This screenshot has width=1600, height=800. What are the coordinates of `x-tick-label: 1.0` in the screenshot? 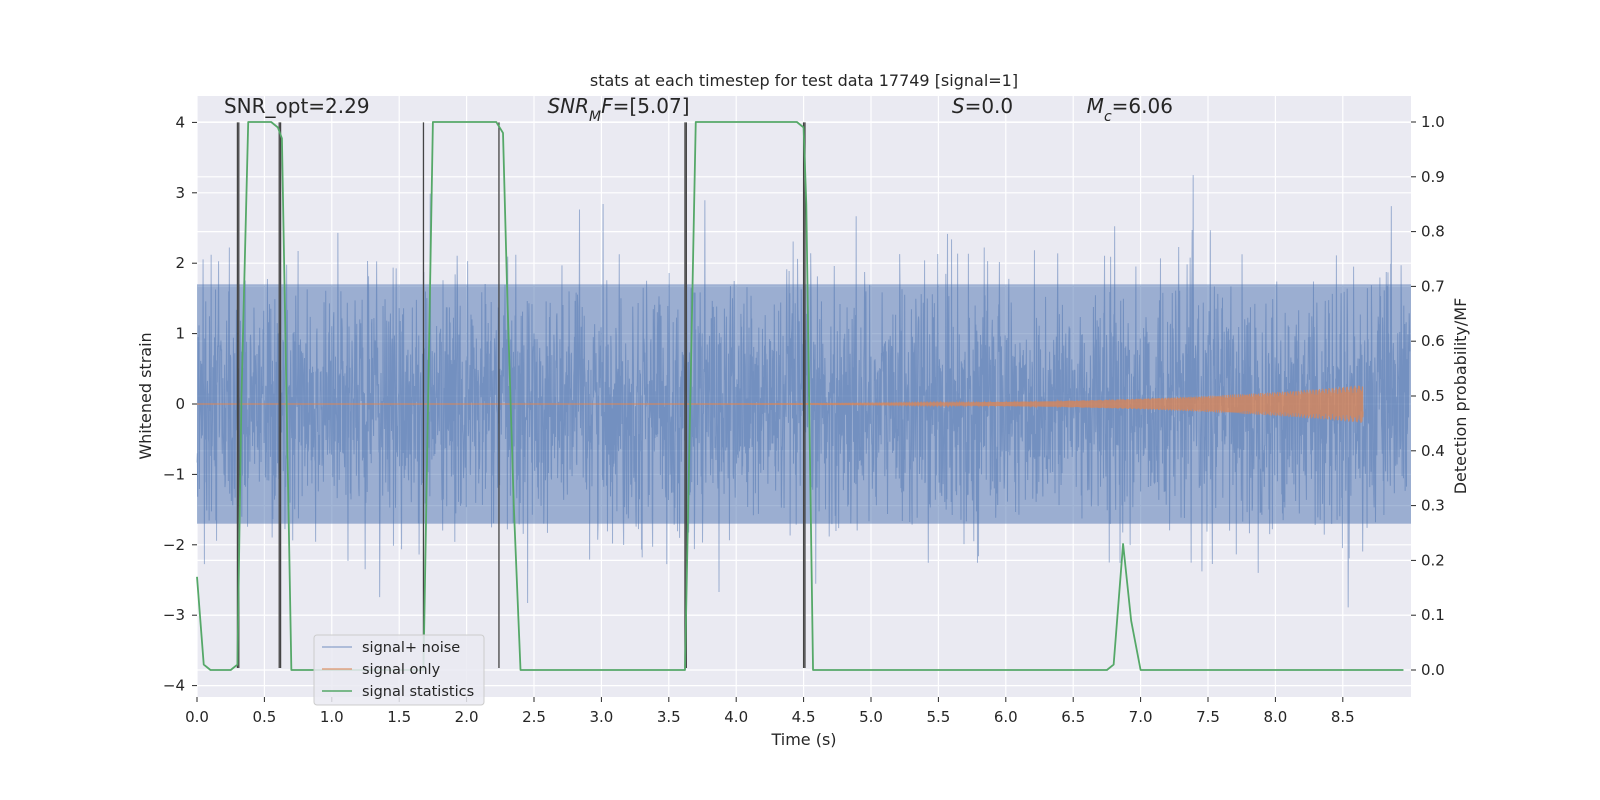 It's located at (332, 717).